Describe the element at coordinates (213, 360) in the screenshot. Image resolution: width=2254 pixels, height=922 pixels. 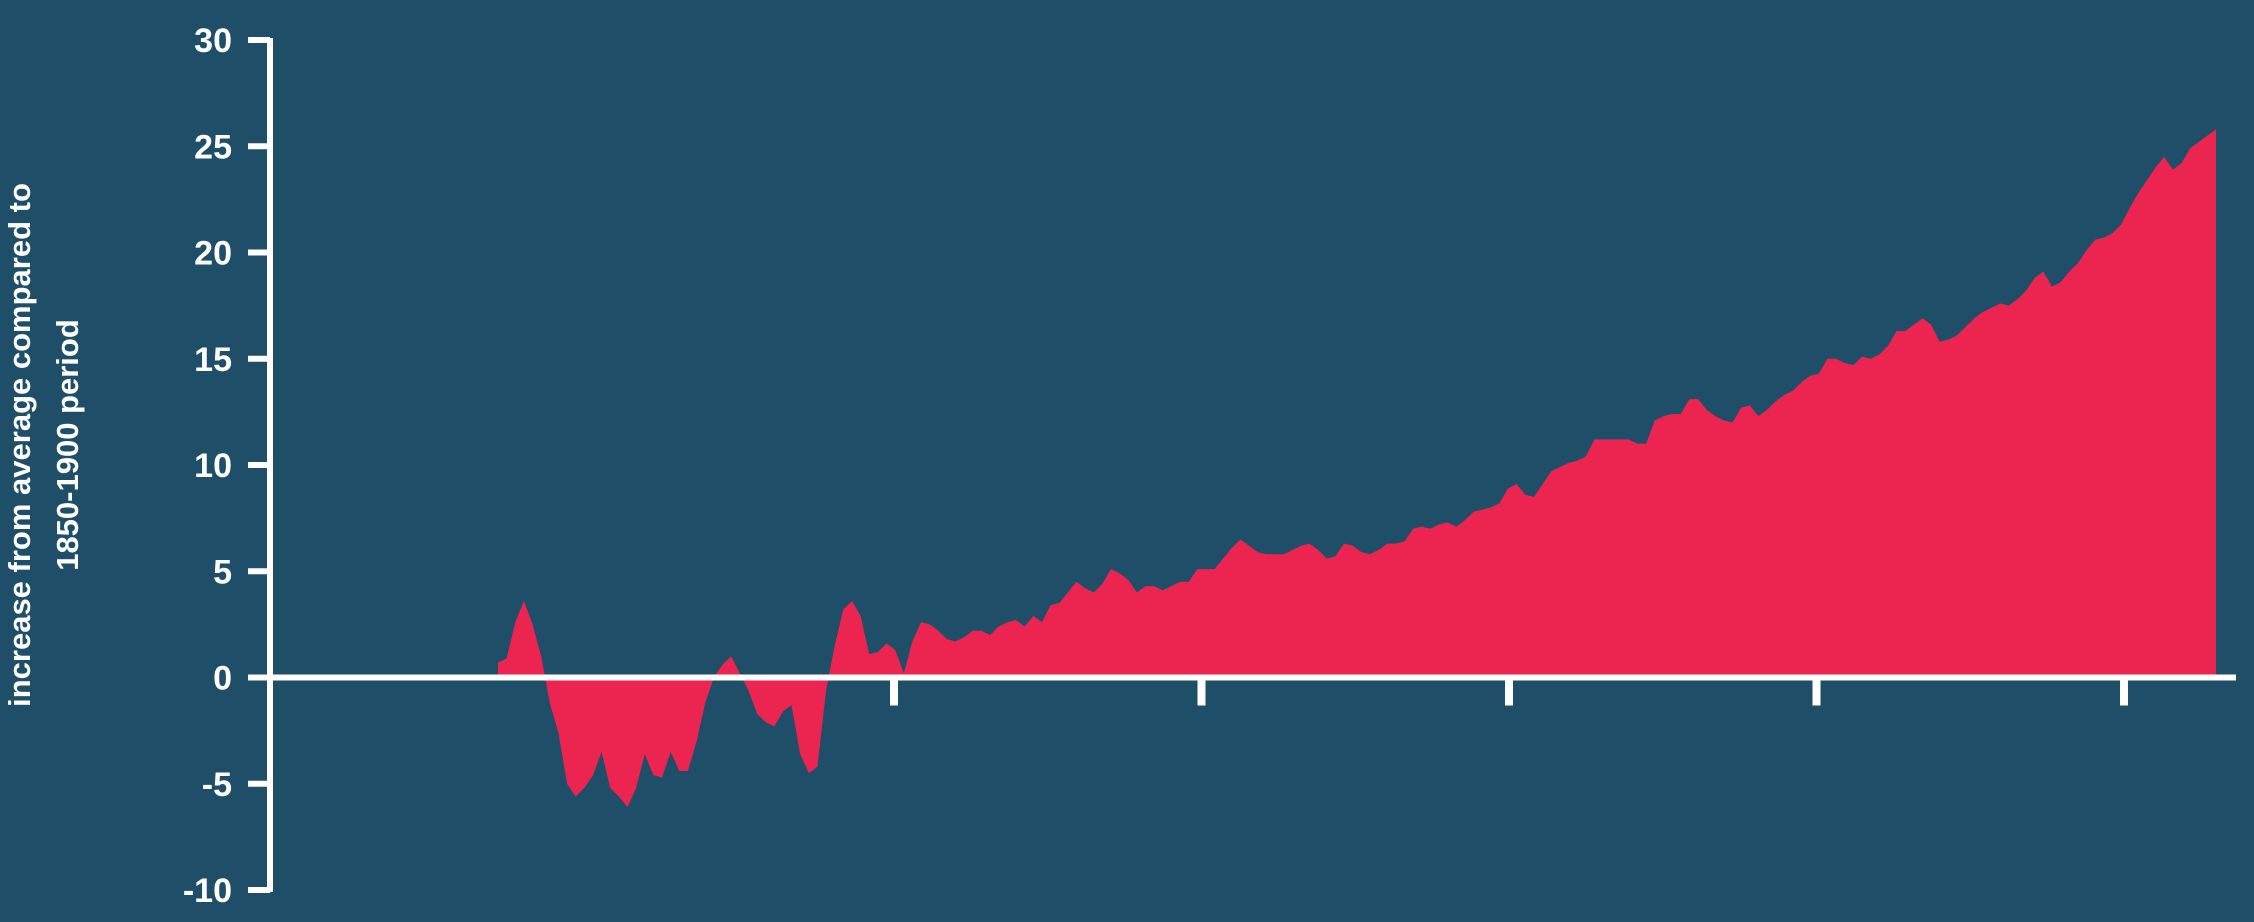
I see `y-tick-label: 15` at that location.